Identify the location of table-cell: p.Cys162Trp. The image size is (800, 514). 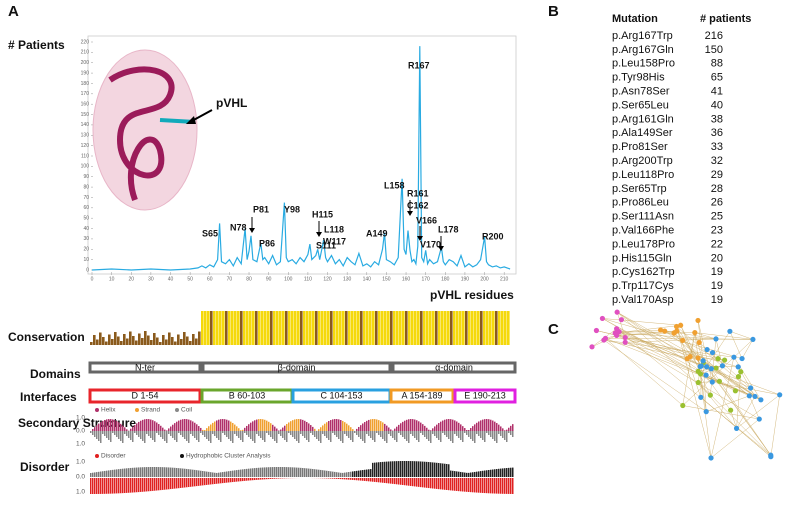
(643, 272).